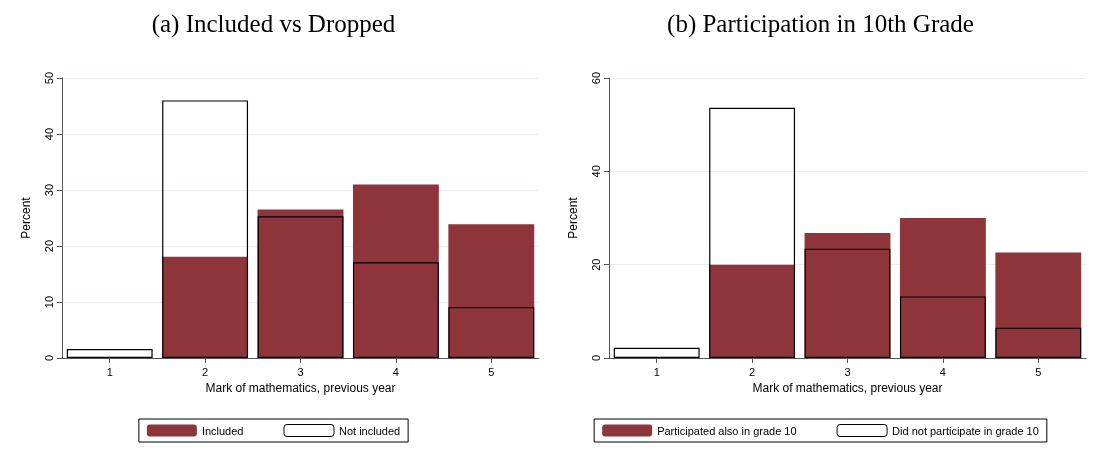  What do you see at coordinates (222, 430) in the screenshot?
I see `legend-label: Included` at bounding box center [222, 430].